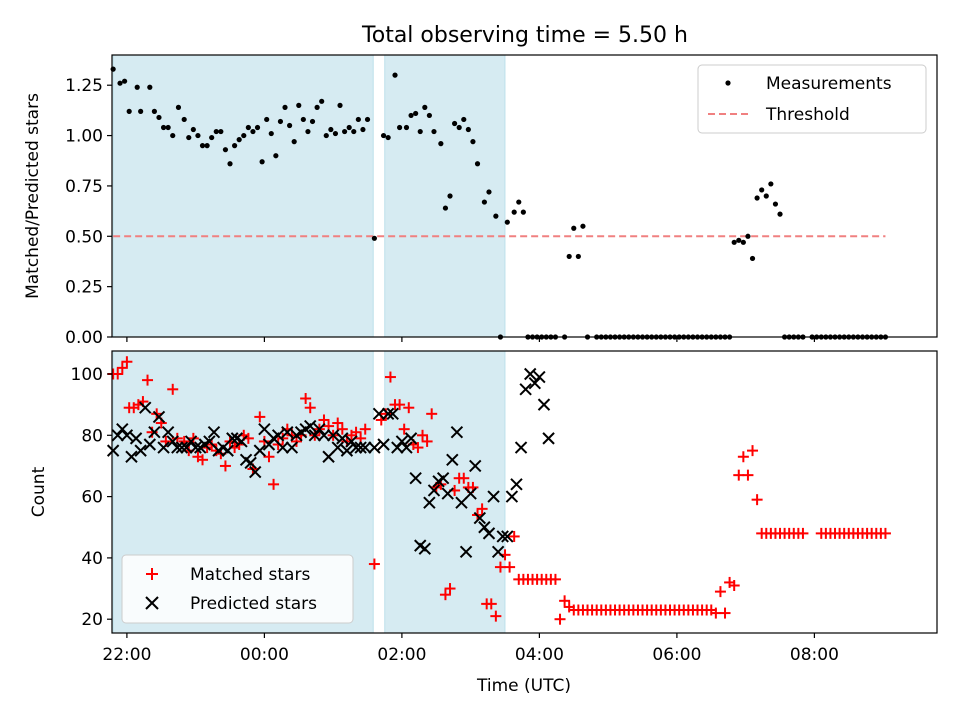  I want to click on y-tick-label: 0.50, so click(84, 237).